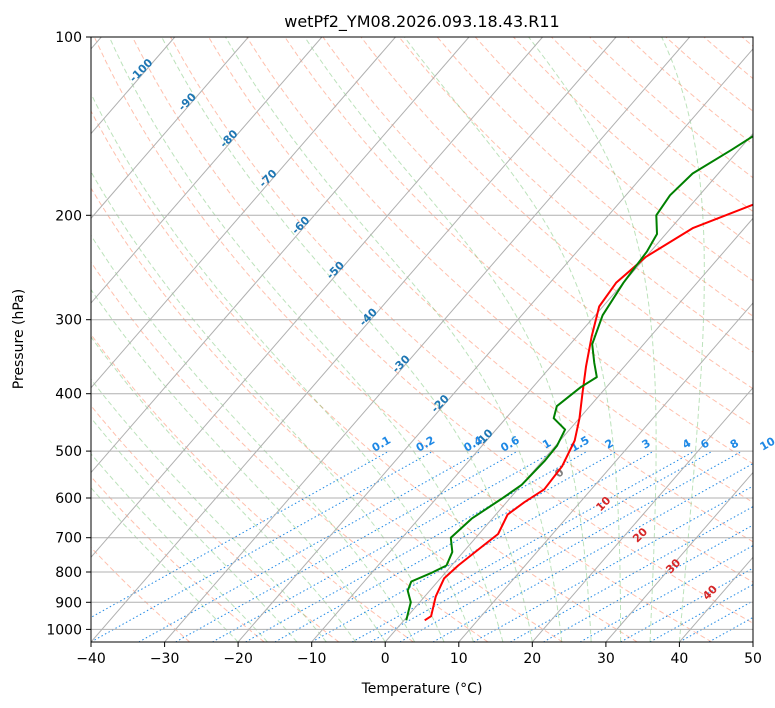 The height and width of the screenshot is (708, 775). Describe the element at coordinates (68, 216) in the screenshot. I see `y-tick-label: 200` at that location.